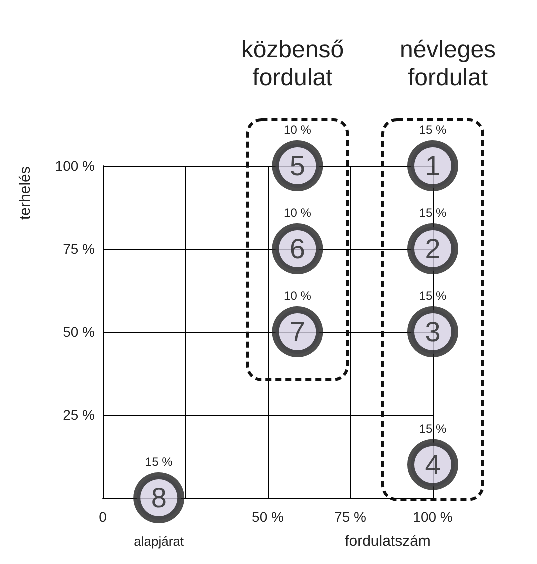 The width and height of the screenshot is (537, 564). I want to click on x-tick-label: 0, so click(103, 517).